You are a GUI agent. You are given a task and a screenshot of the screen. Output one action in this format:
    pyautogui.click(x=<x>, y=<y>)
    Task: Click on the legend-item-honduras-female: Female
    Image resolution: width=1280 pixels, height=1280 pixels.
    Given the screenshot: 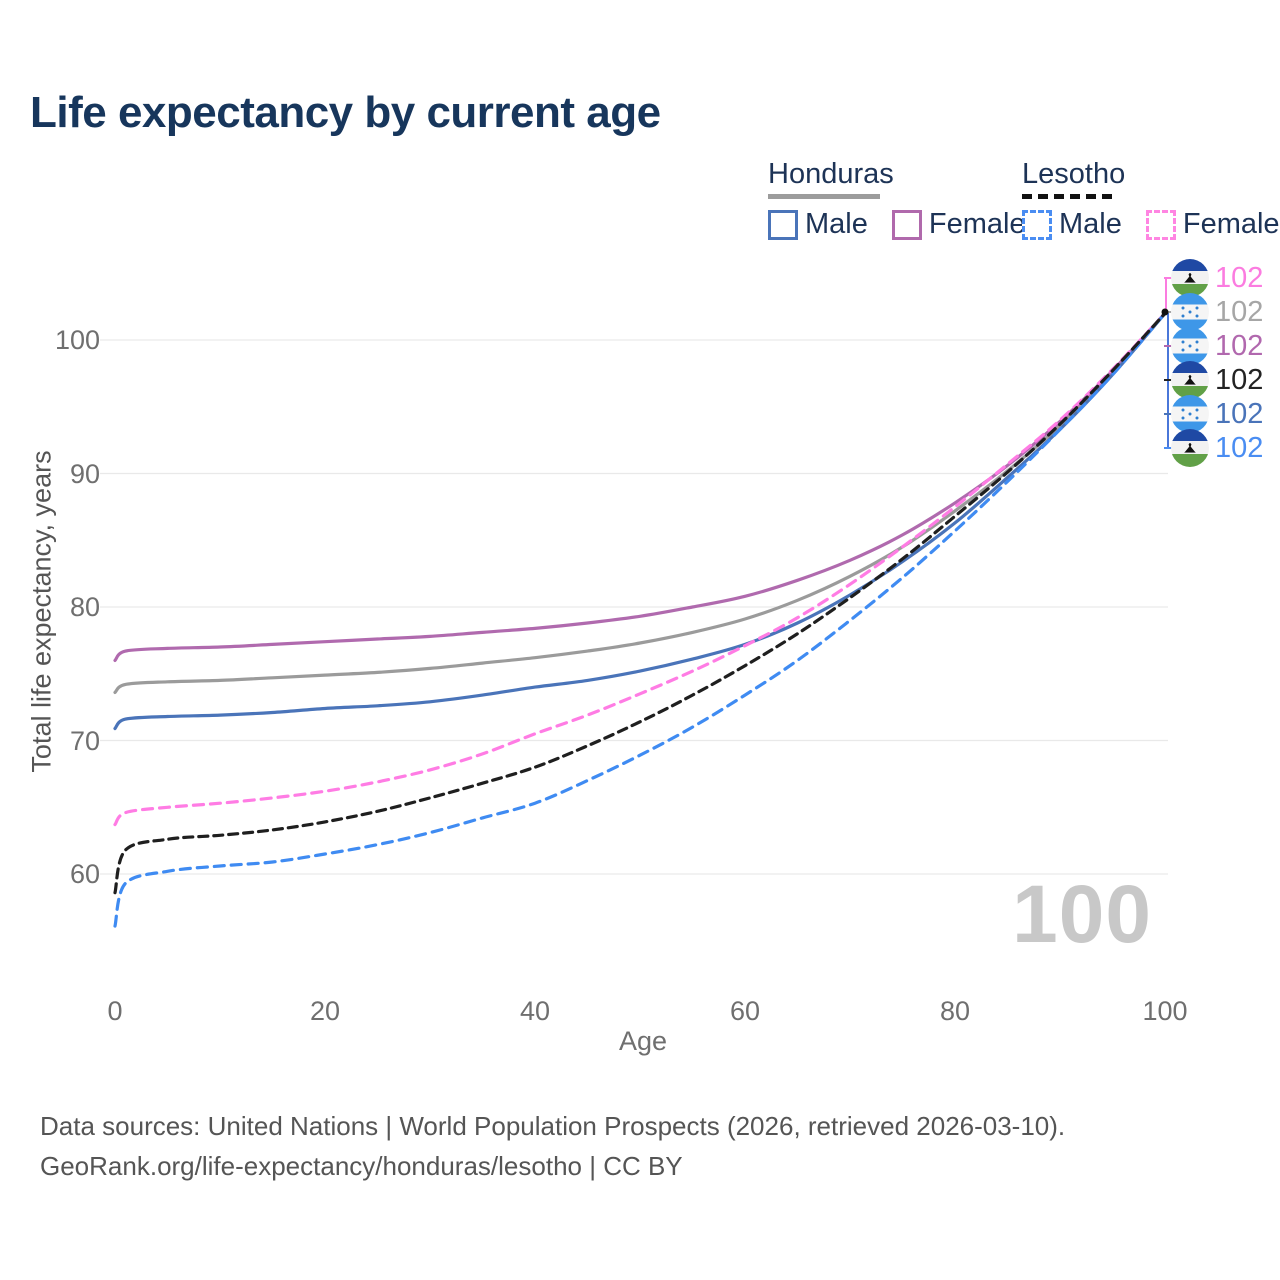 What is the action you would take?
    pyautogui.click(x=958, y=224)
    